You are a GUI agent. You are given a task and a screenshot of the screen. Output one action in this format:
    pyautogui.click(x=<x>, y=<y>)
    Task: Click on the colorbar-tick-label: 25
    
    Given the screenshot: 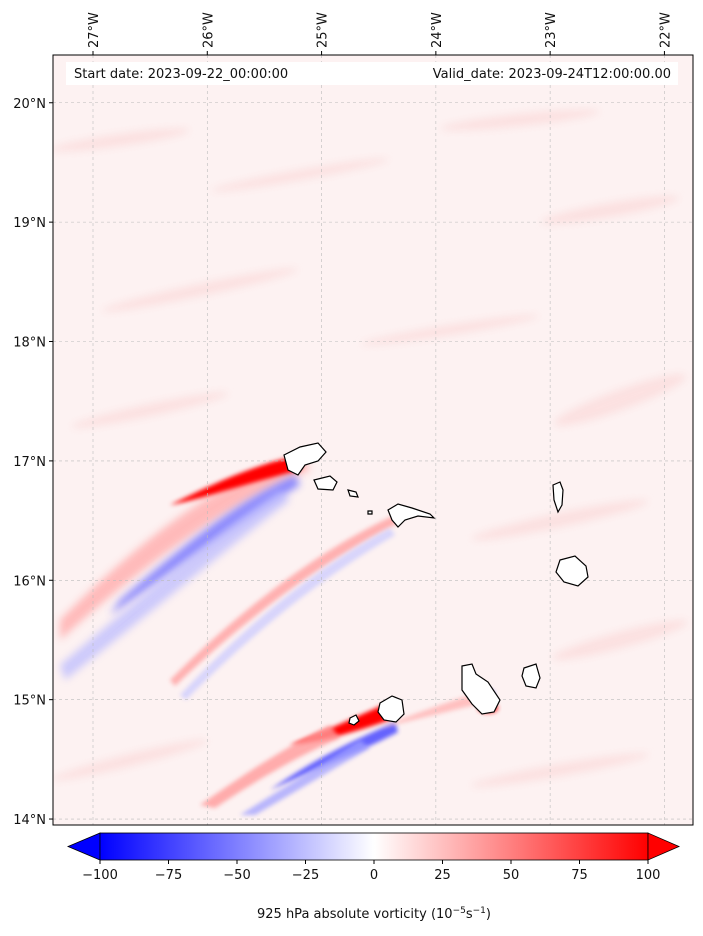 What is the action you would take?
    pyautogui.click(x=442, y=875)
    